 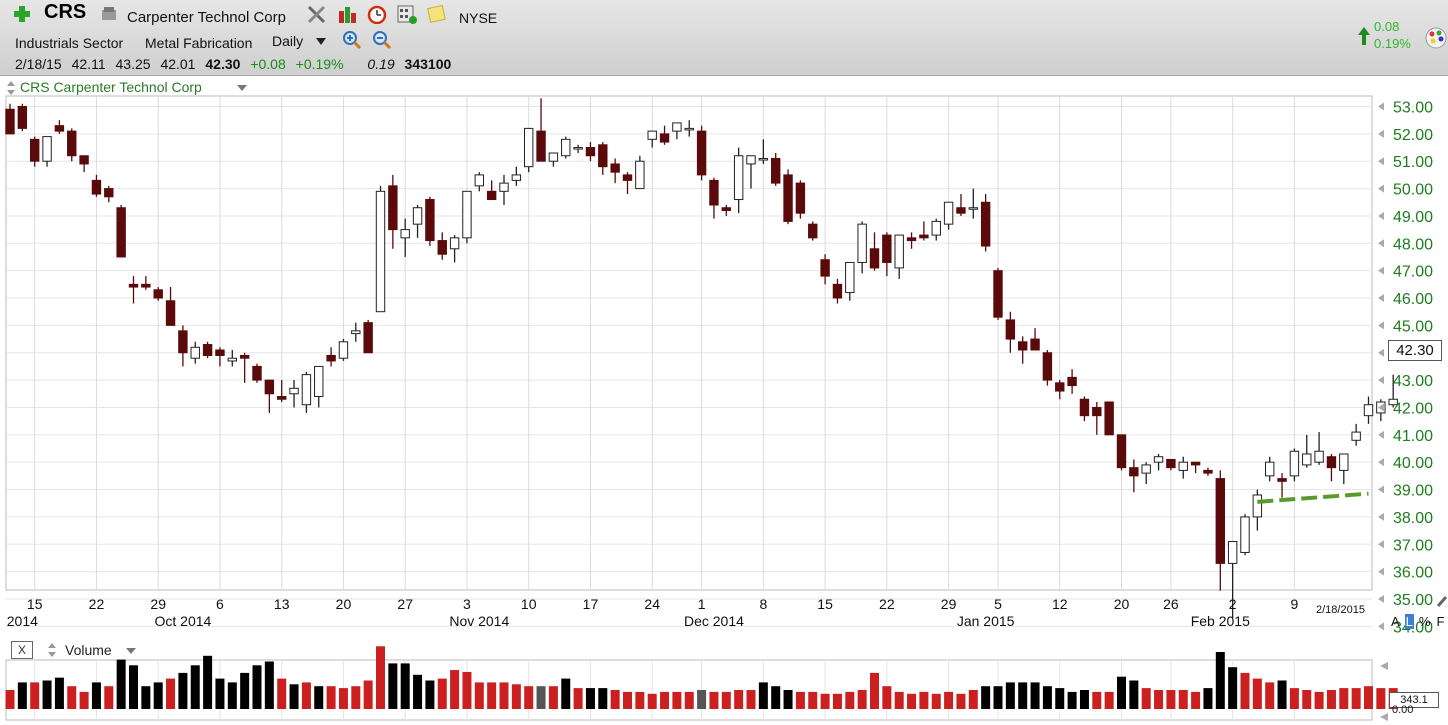 I want to click on x-tick-label: 24, so click(x=652, y=604).